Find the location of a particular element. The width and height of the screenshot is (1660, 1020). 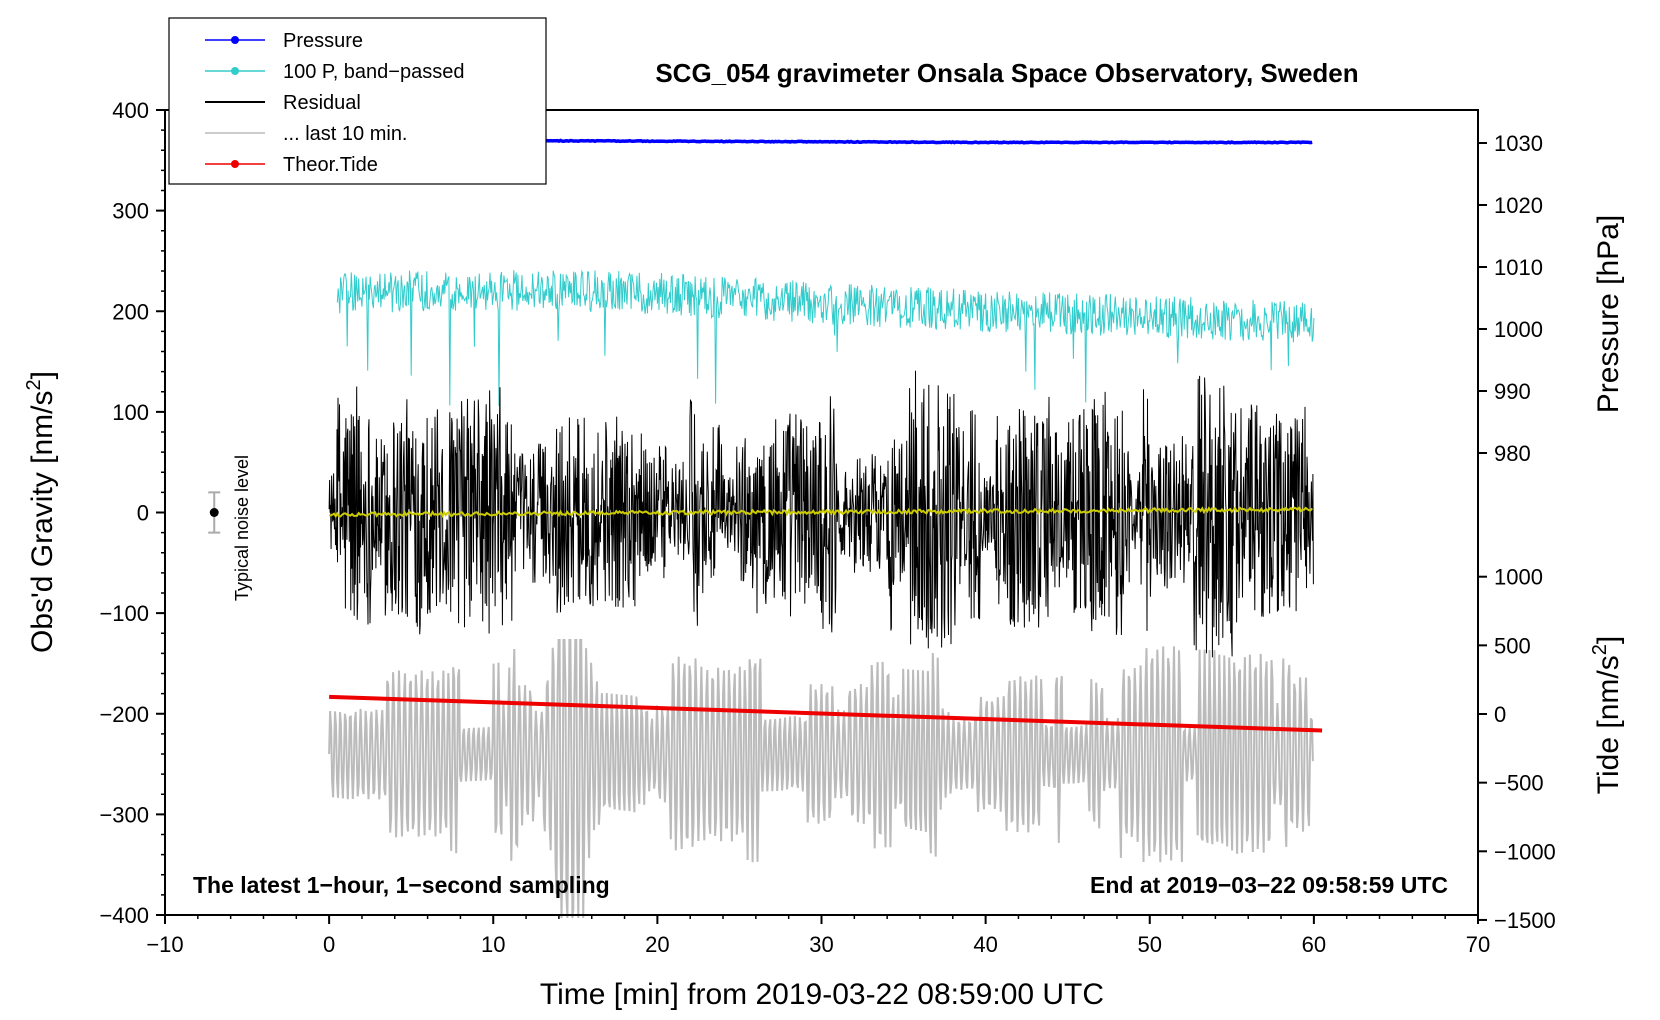

x-tick-label: 70 is located at coordinates (1478, 944).